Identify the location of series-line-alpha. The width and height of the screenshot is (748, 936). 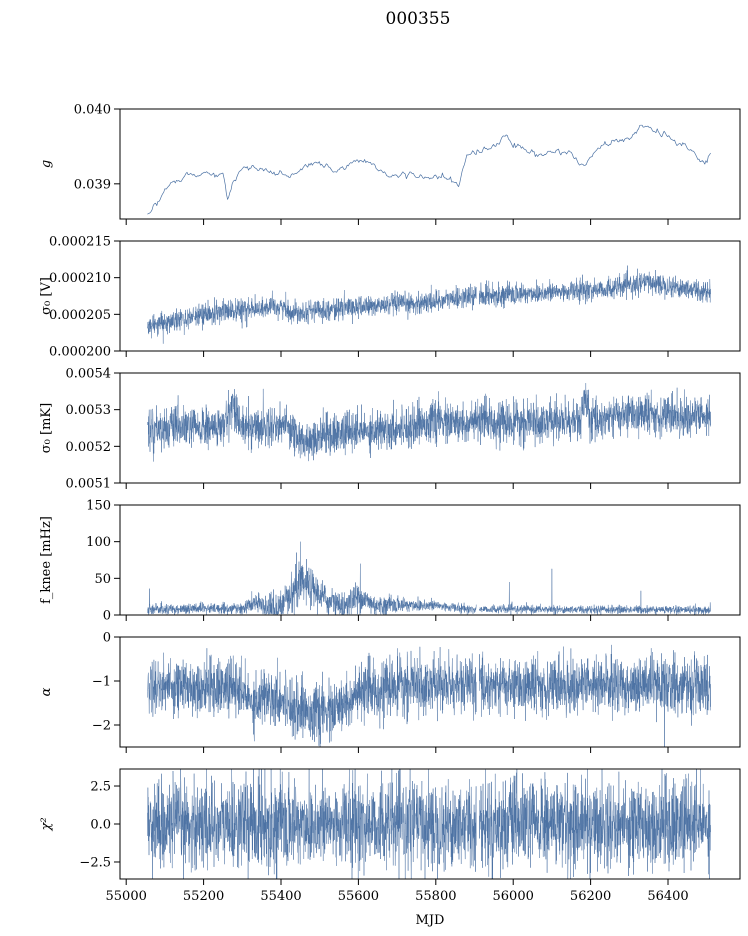
(429, 696).